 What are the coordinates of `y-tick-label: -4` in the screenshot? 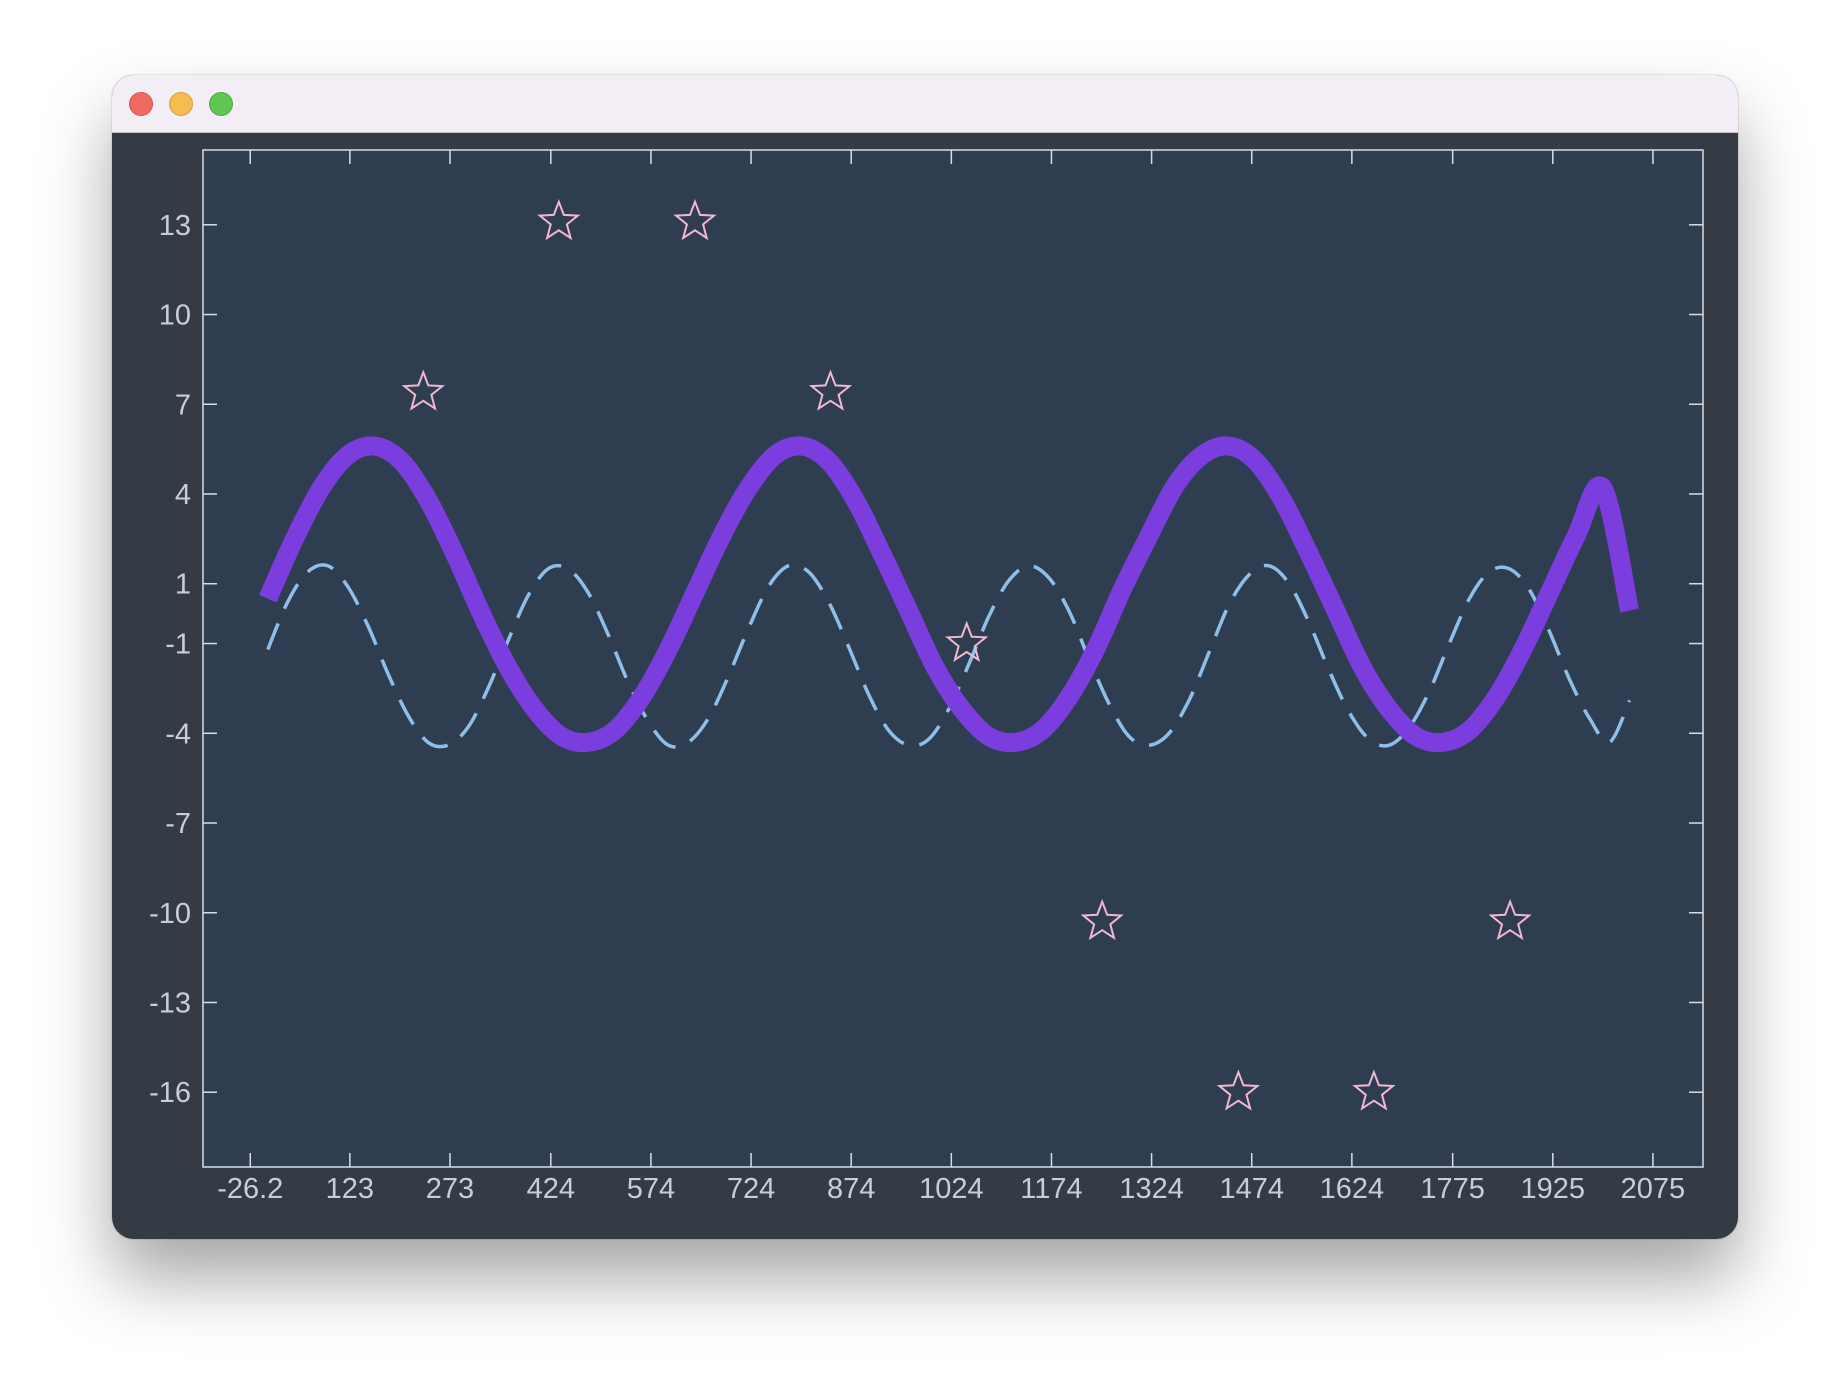 It's located at (178, 734).